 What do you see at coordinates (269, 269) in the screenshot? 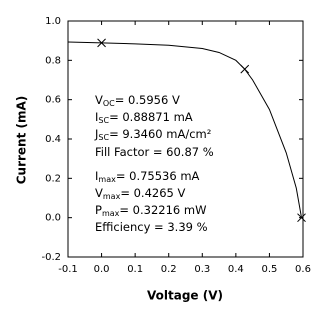
I see `x-tick-label: 0.5` at bounding box center [269, 269].